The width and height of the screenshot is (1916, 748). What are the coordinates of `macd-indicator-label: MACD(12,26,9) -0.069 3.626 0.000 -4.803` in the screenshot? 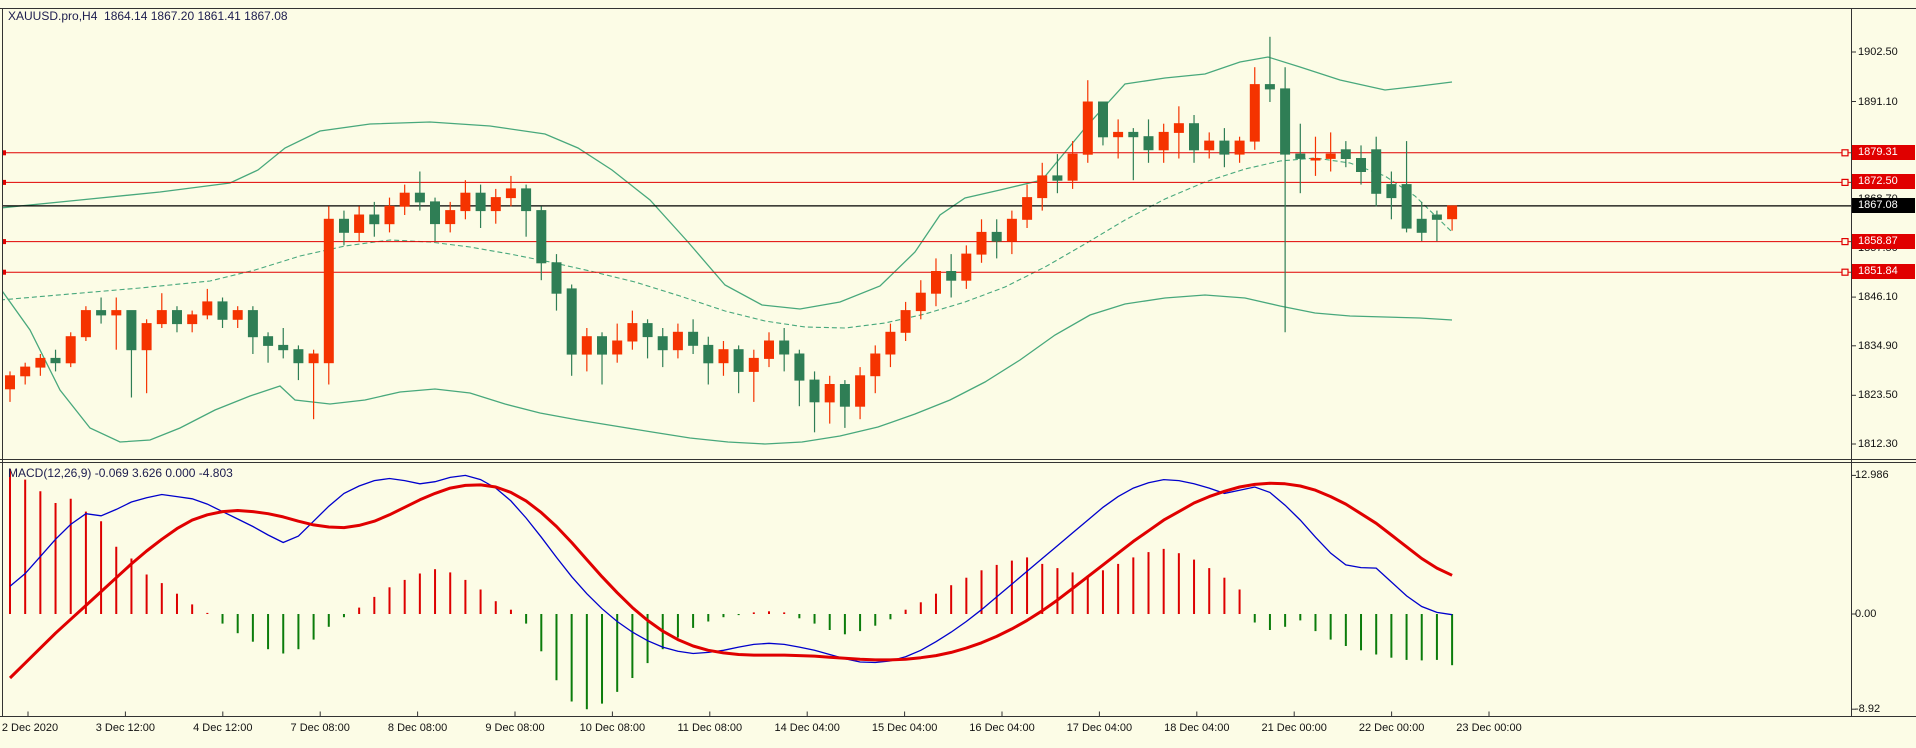 It's located at (120, 473).